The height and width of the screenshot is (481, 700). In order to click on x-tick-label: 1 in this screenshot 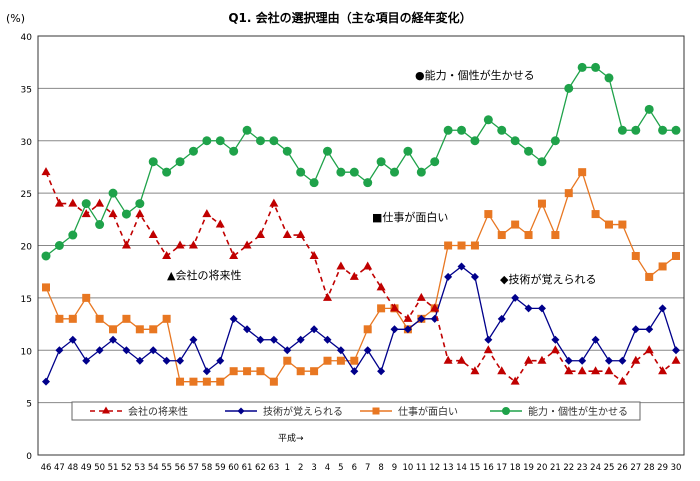, I will do `click(287, 468)`.